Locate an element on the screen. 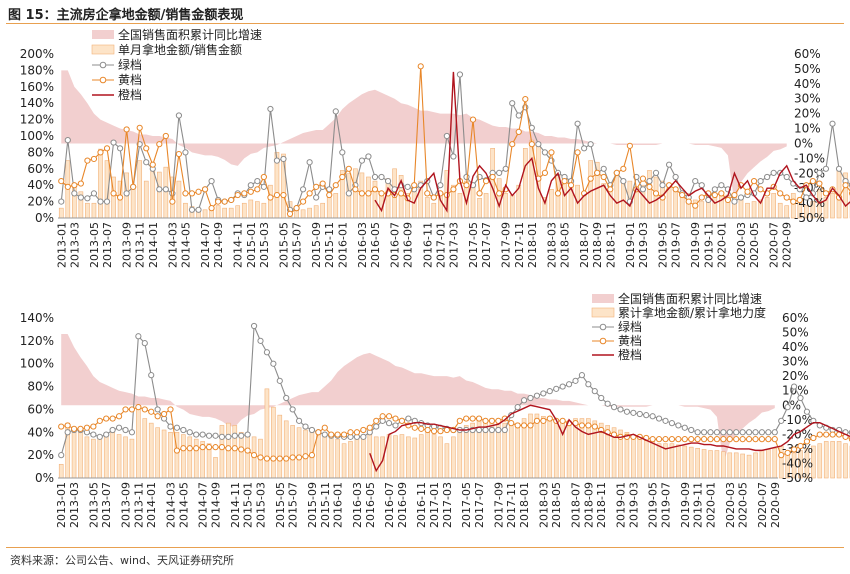 Image resolution: width=850 pixels, height=574 pixels. y-right-tick-label: 10% is located at coordinates (807, 129).